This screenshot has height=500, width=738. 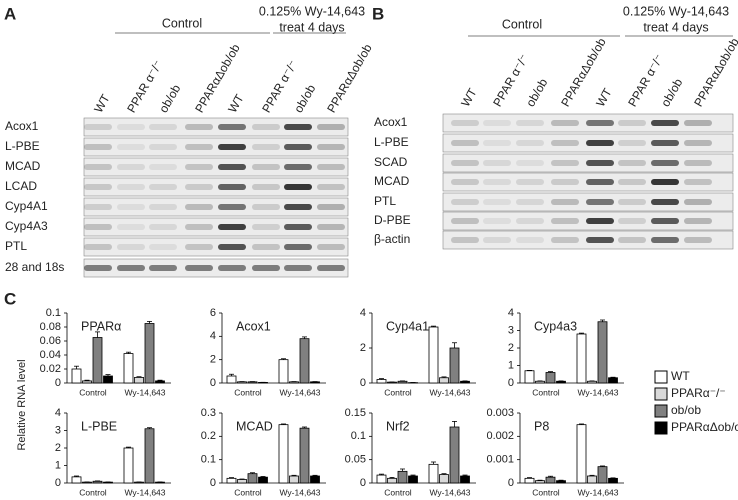 What do you see at coordinates (216, 227) in the screenshot?
I see `blot-strip` at bounding box center [216, 227].